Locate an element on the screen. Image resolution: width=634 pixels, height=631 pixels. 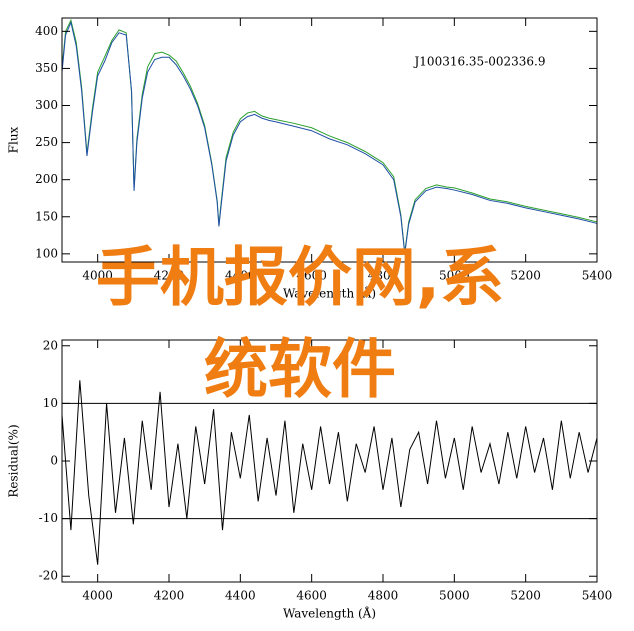
overlay-text: 统软件 is located at coordinates (300, 371).